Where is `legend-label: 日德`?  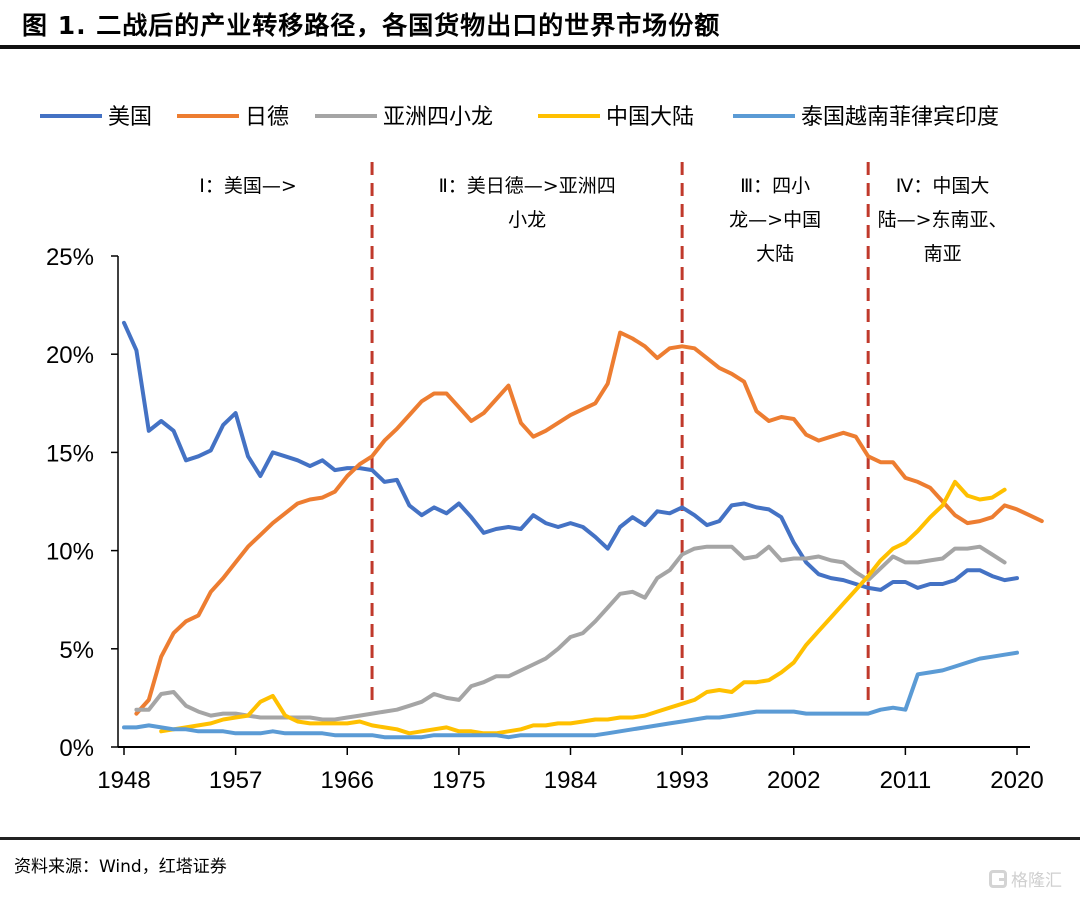 legend-label: 日德 is located at coordinates (267, 117).